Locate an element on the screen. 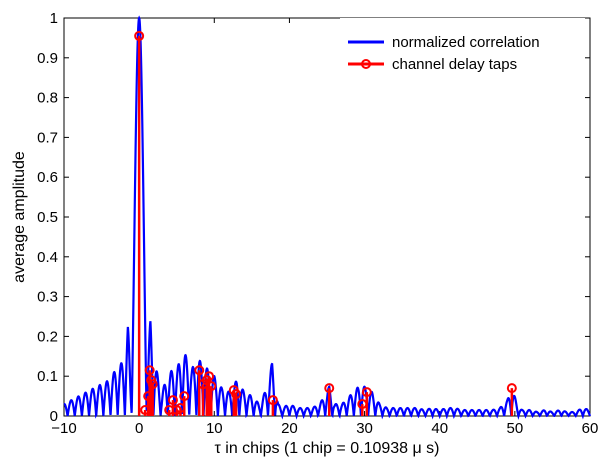  y-tick-label: 0.3 is located at coordinates (47, 297).